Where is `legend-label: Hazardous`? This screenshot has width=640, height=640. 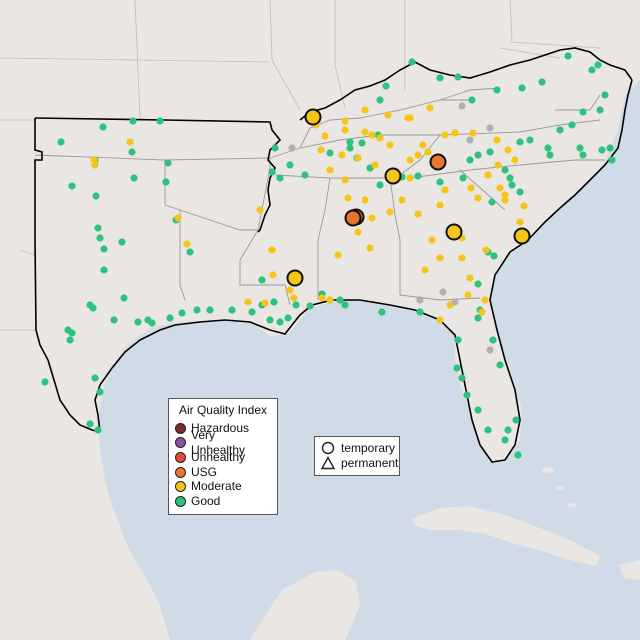 legend-label: Hazardous is located at coordinates (220, 428).